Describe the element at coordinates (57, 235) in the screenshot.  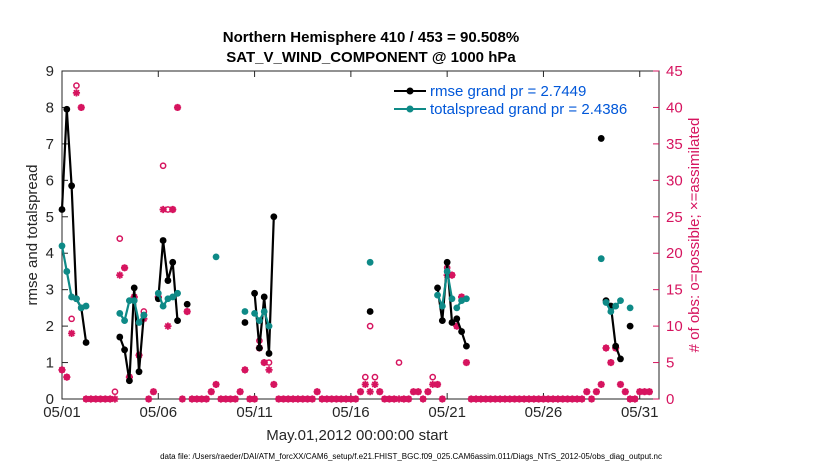
I see `y-axis-left: 0 1 2 3 4 5 6 7 8 9` at that location.